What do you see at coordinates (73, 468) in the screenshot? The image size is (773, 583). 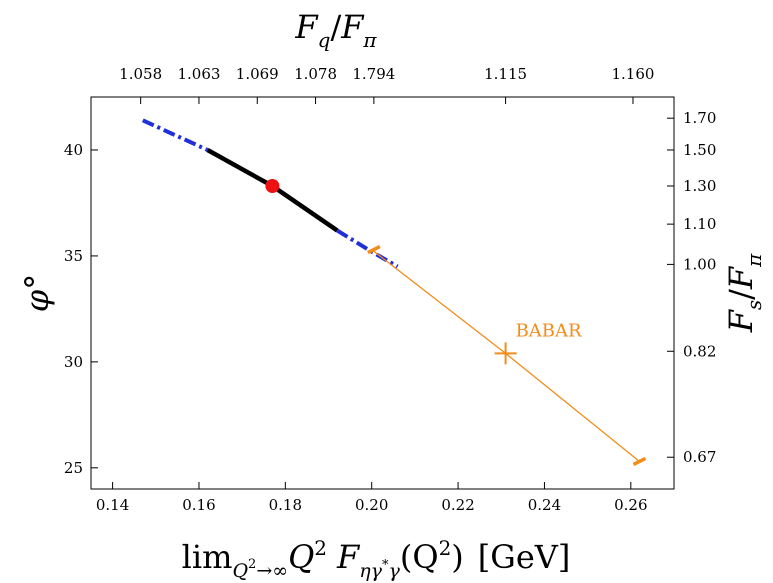 I see `y-tick-label: 25` at bounding box center [73, 468].